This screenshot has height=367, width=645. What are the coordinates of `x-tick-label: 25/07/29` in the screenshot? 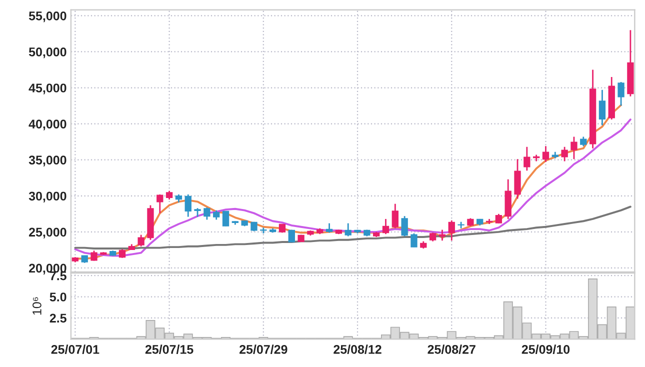 It's located at (264, 349).